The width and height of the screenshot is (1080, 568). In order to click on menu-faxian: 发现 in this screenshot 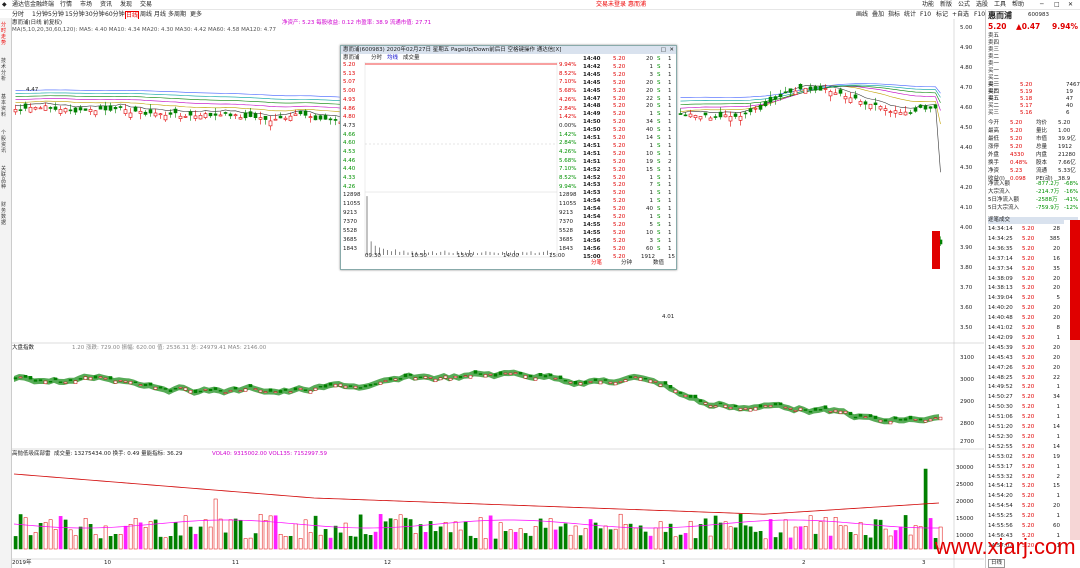, I will do `click(126, 4)`.